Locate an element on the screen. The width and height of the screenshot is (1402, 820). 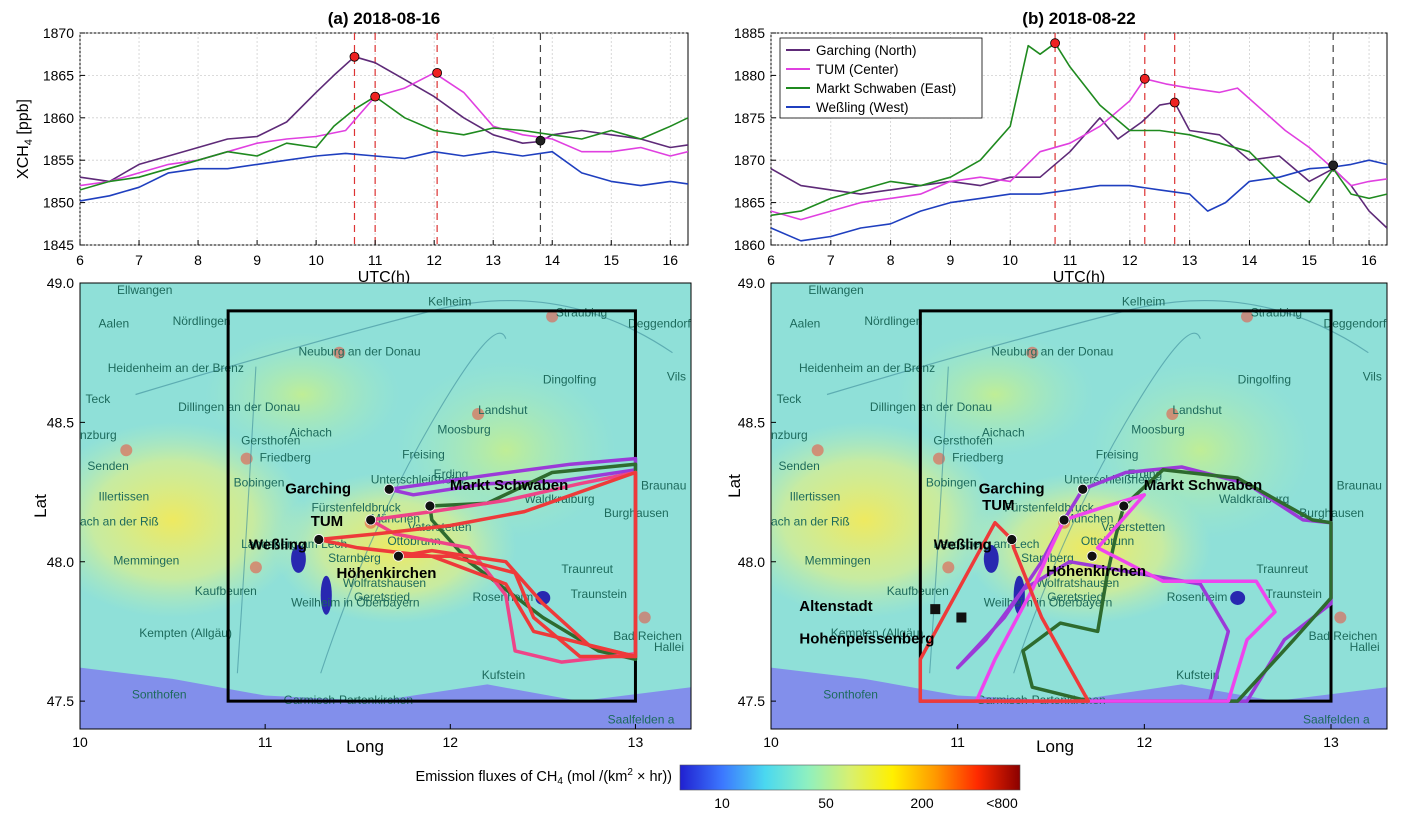
station-tum is located at coordinates (371, 520).